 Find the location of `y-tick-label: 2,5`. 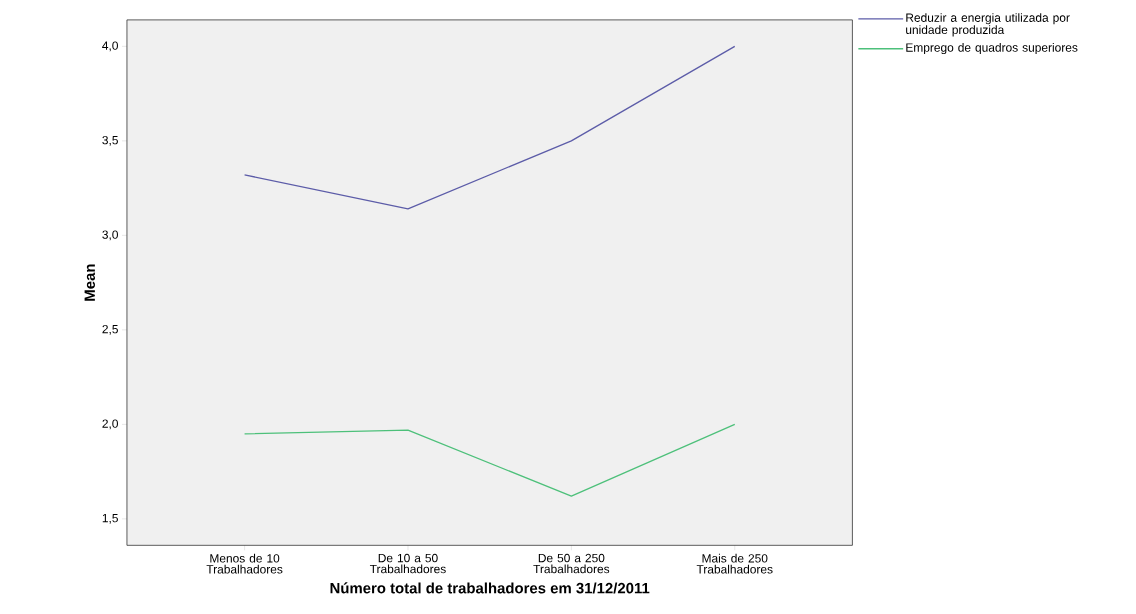

y-tick-label: 2,5 is located at coordinates (110, 329).